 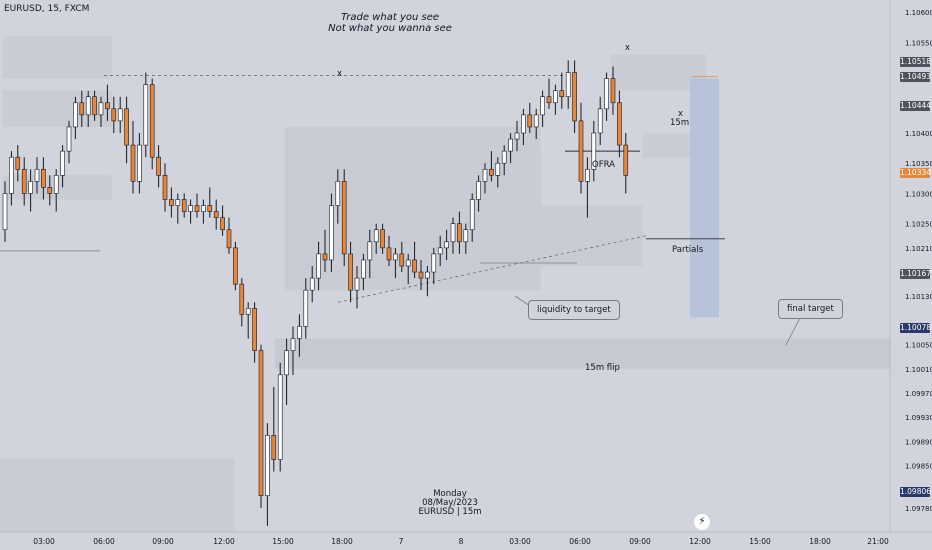 I want to click on price-tick-label: 1.10550, so click(x=918, y=43).